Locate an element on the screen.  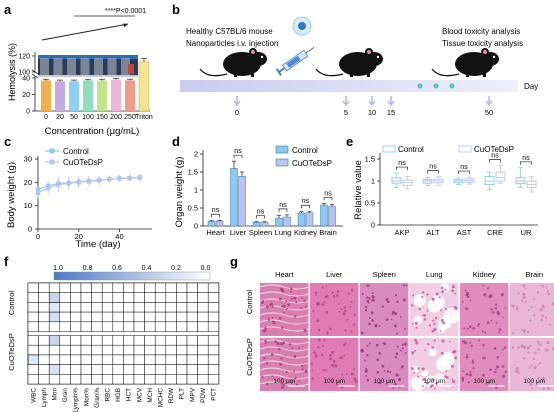
y-tick-label: 1 is located at coordinates (196, 190).